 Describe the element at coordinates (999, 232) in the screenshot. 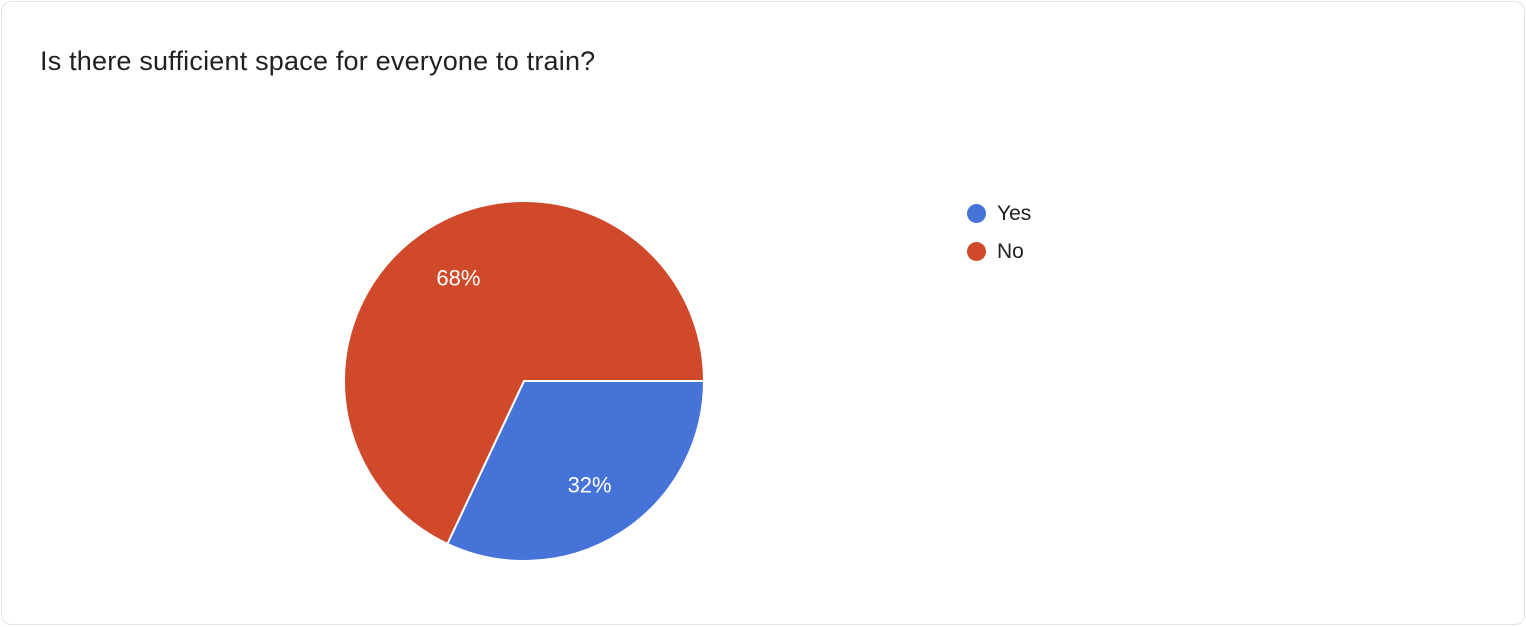

I see `legend: Yes No` at that location.